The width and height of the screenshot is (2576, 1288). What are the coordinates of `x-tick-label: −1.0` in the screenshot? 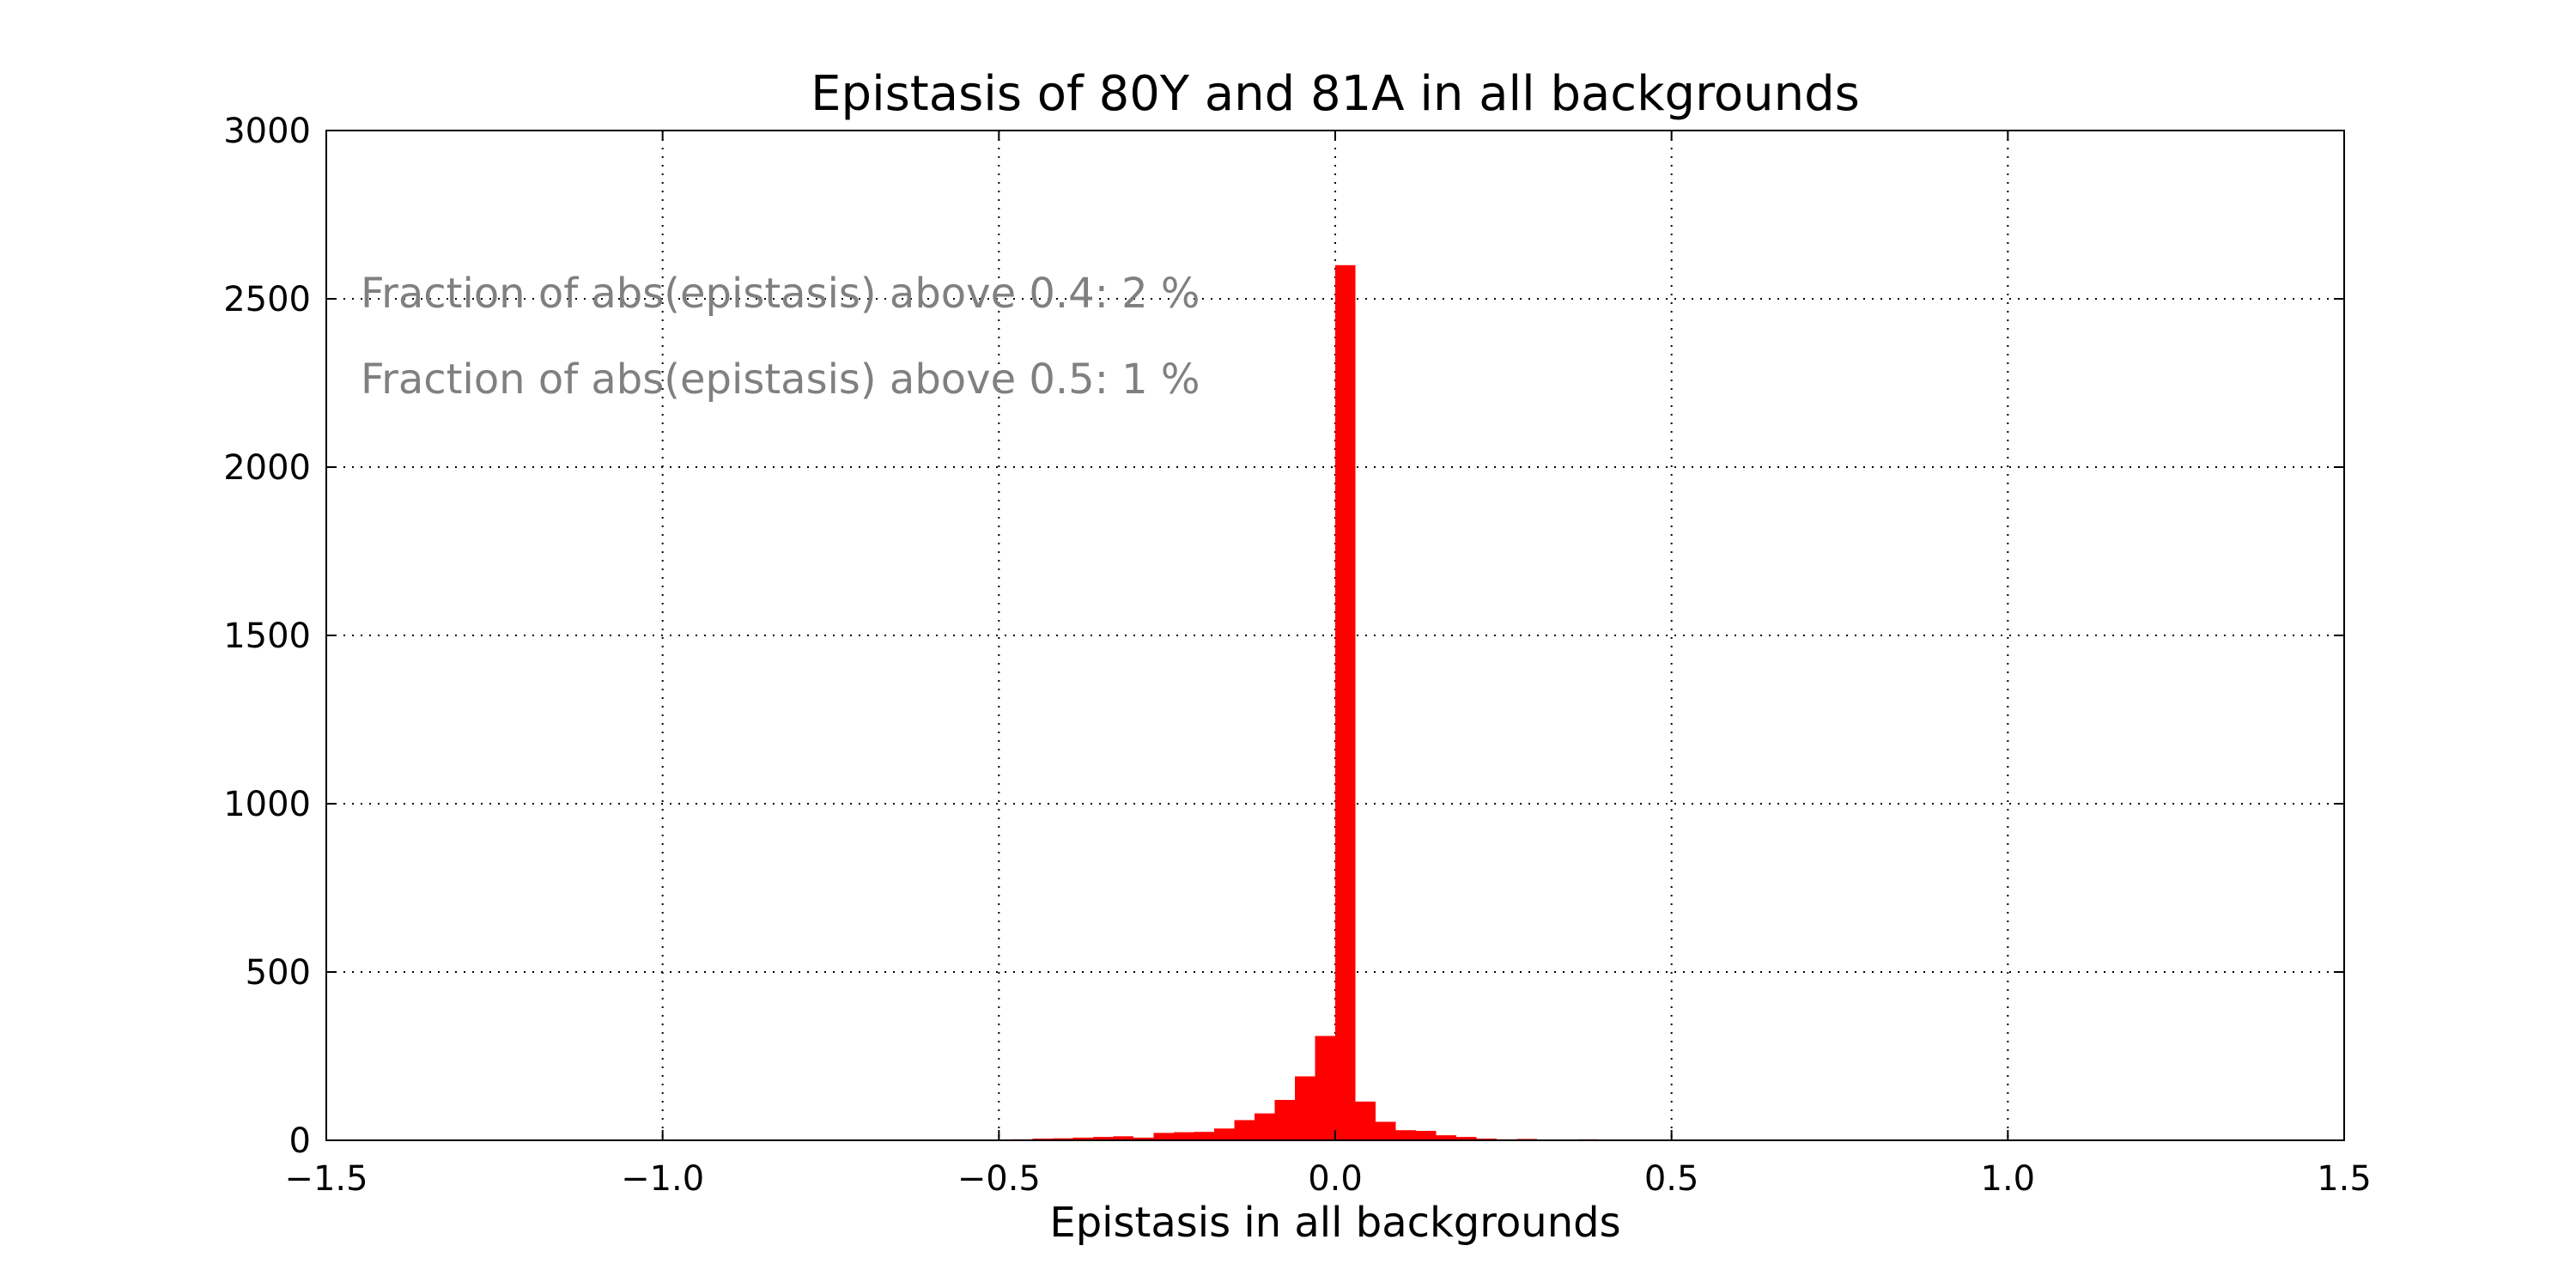 It's located at (662, 1179).